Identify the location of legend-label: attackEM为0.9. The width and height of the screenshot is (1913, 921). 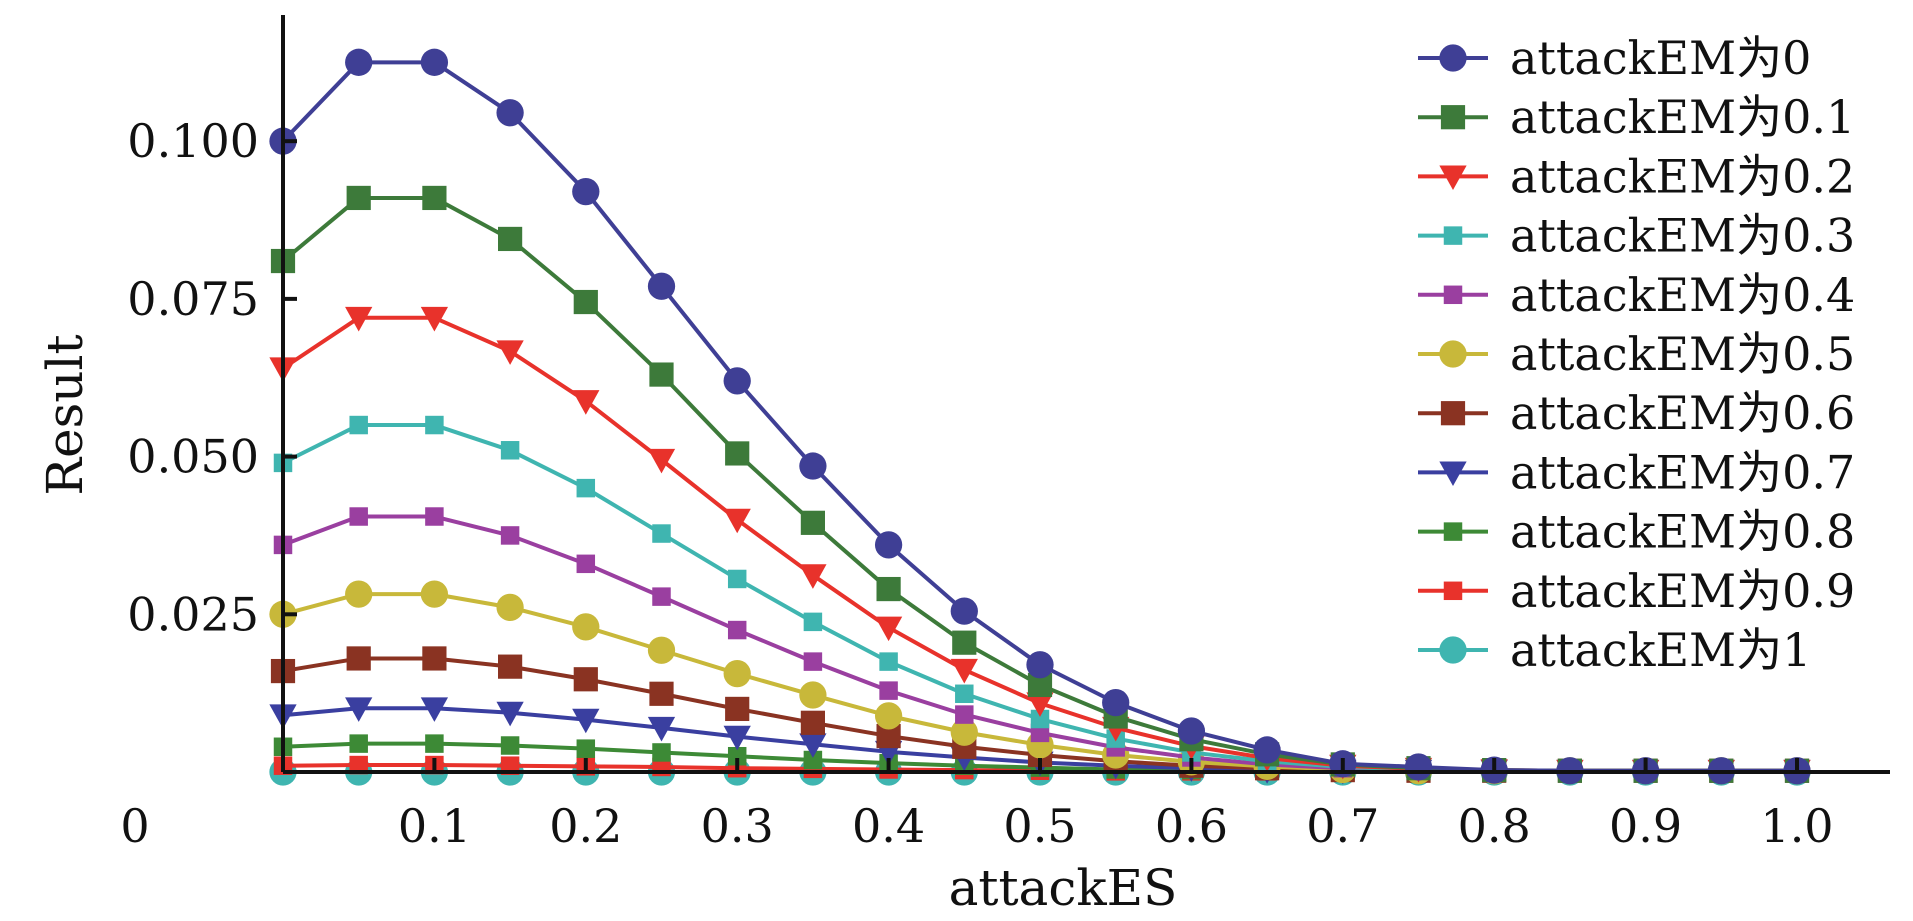
(1682, 591).